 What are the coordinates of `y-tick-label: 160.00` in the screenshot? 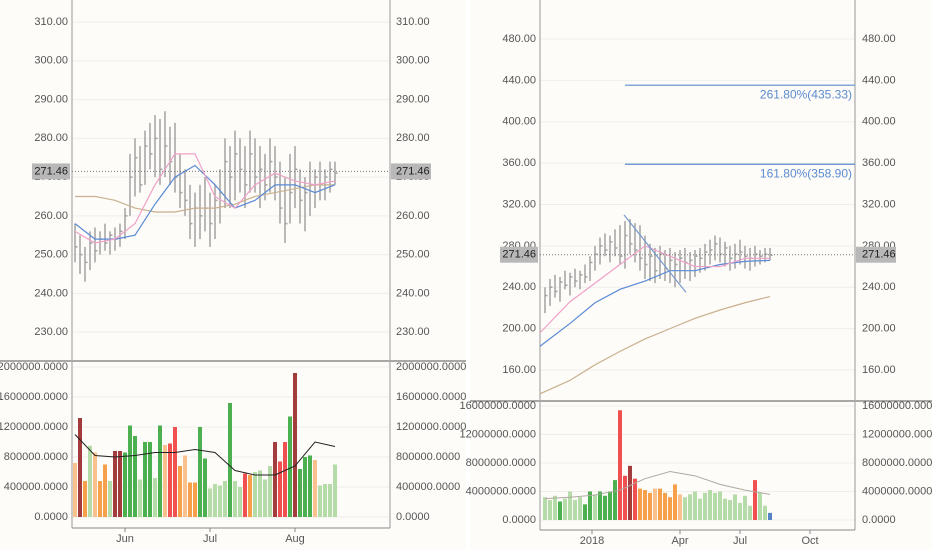 It's located at (879, 370).